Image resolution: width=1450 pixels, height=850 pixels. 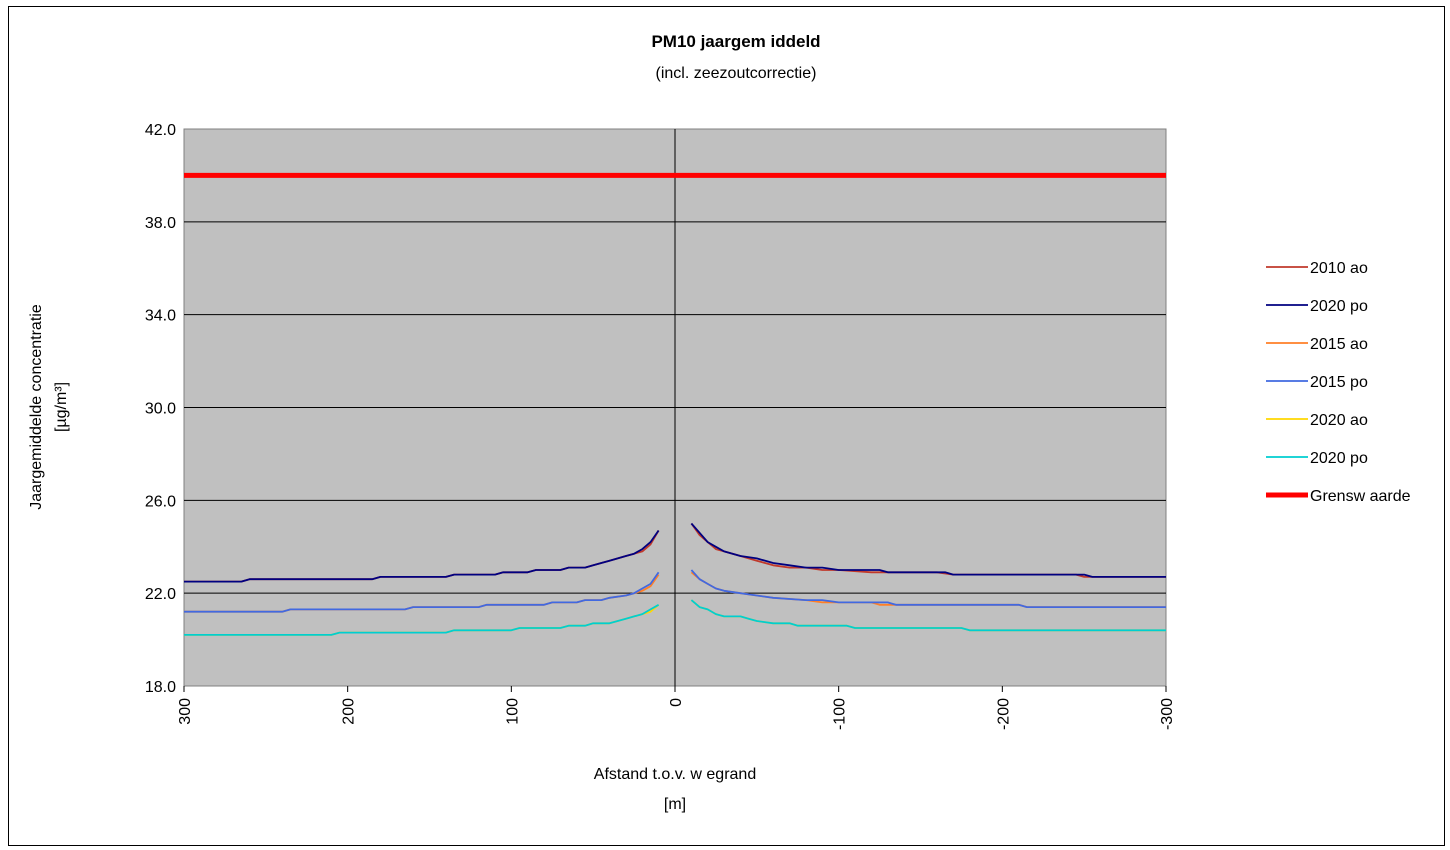 I want to click on y-axis-unit: [µg/m³], so click(x=61, y=407).